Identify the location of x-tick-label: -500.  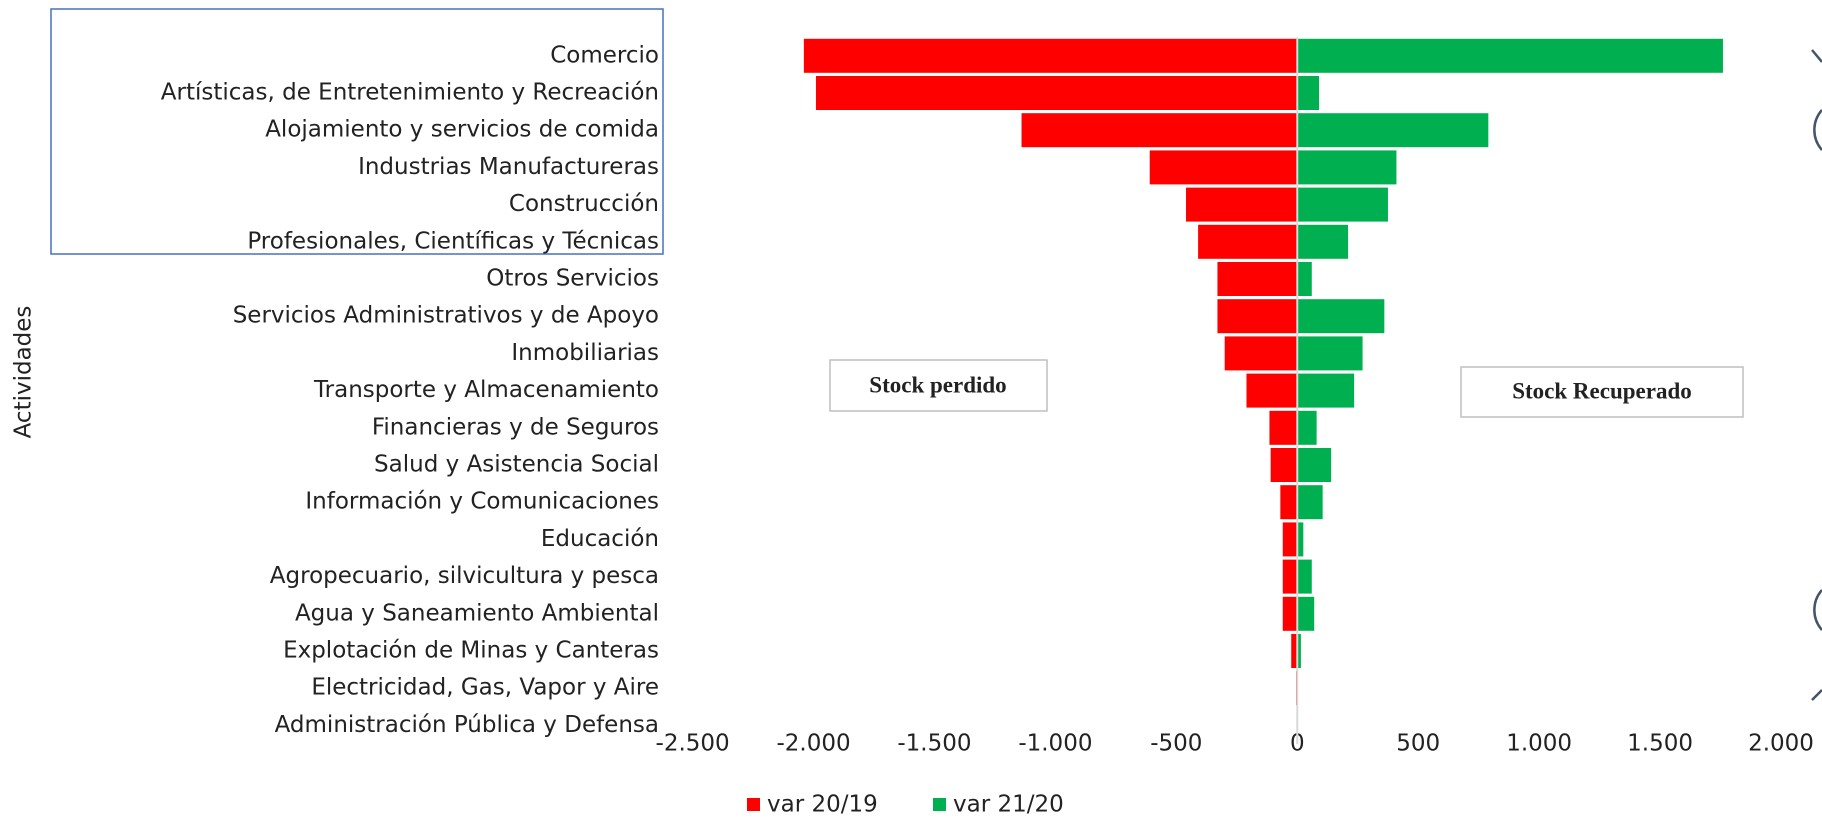
(1176, 744).